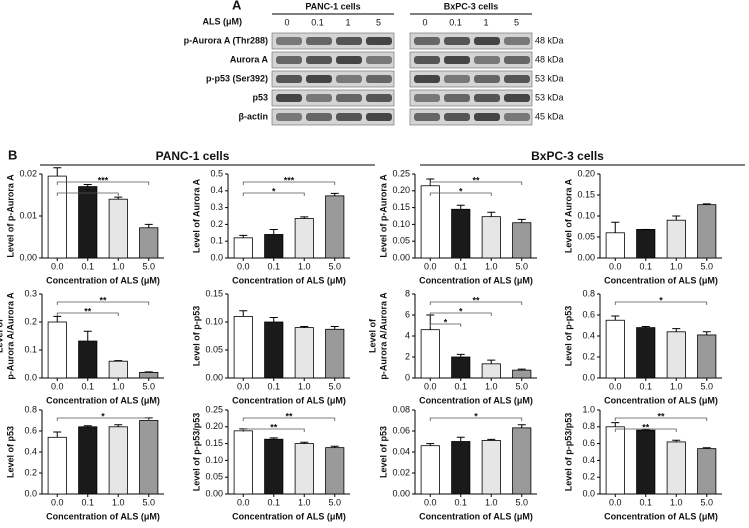 The width and height of the screenshot is (749, 528). I want to click on group-title: BxPC-3 cells, so click(471, 6).